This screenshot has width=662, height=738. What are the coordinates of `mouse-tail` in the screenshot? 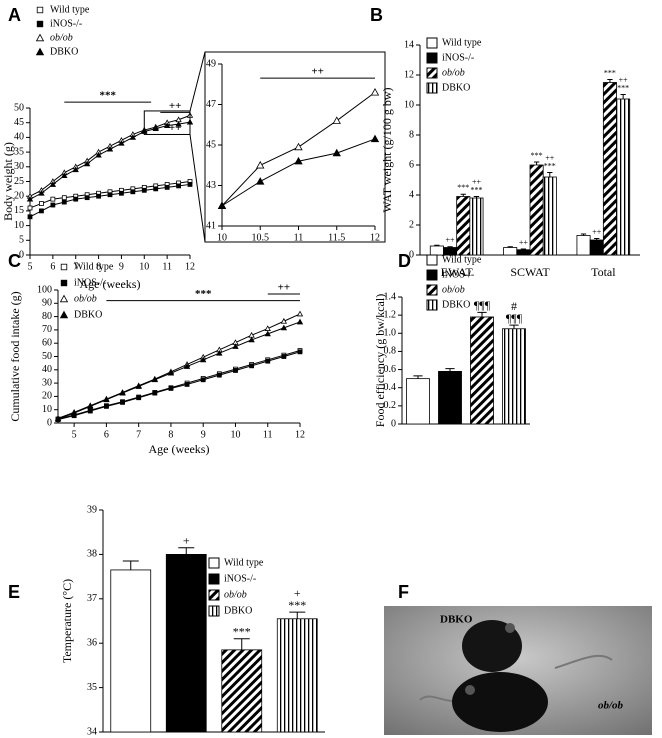 It's located at (583, 661).